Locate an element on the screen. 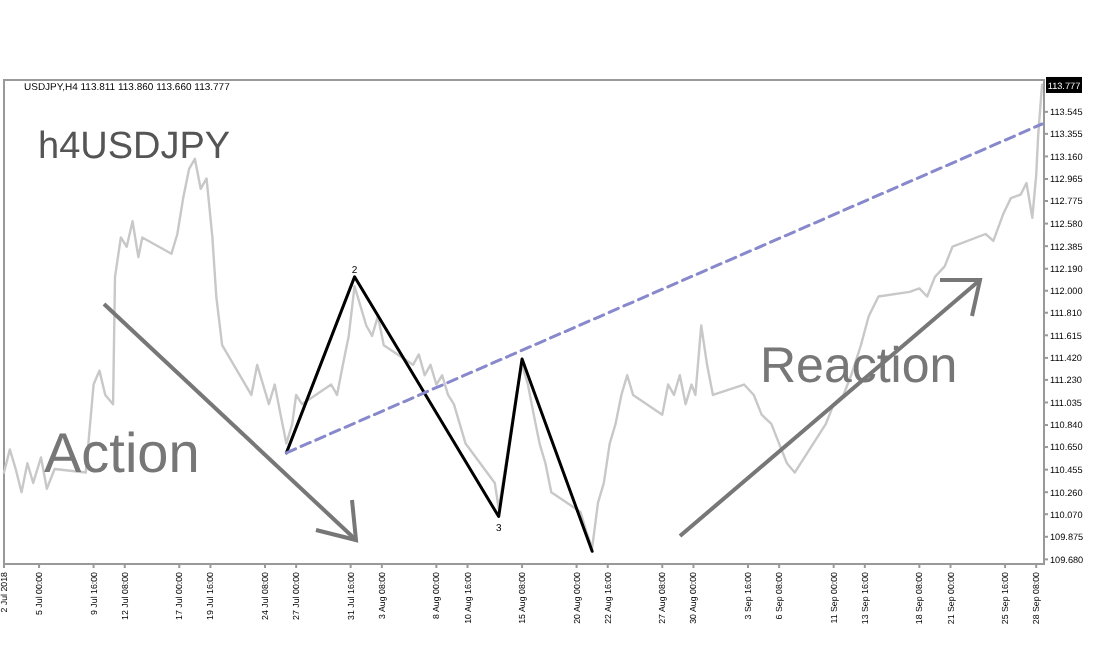 The height and width of the screenshot is (660, 1100). text: h4USDJPY is located at coordinates (134, 147).